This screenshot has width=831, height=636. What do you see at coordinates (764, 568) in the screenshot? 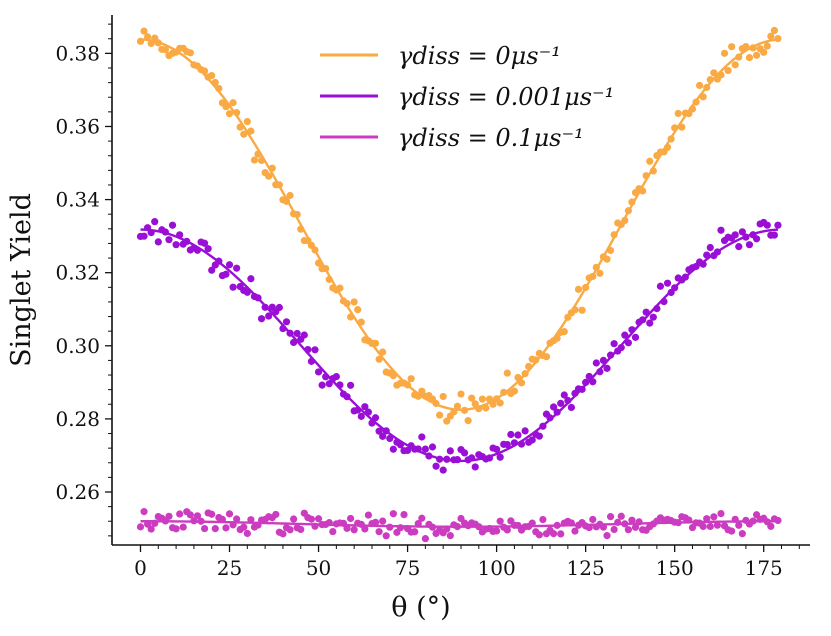
I see `x-tick-label: 175` at bounding box center [764, 568].